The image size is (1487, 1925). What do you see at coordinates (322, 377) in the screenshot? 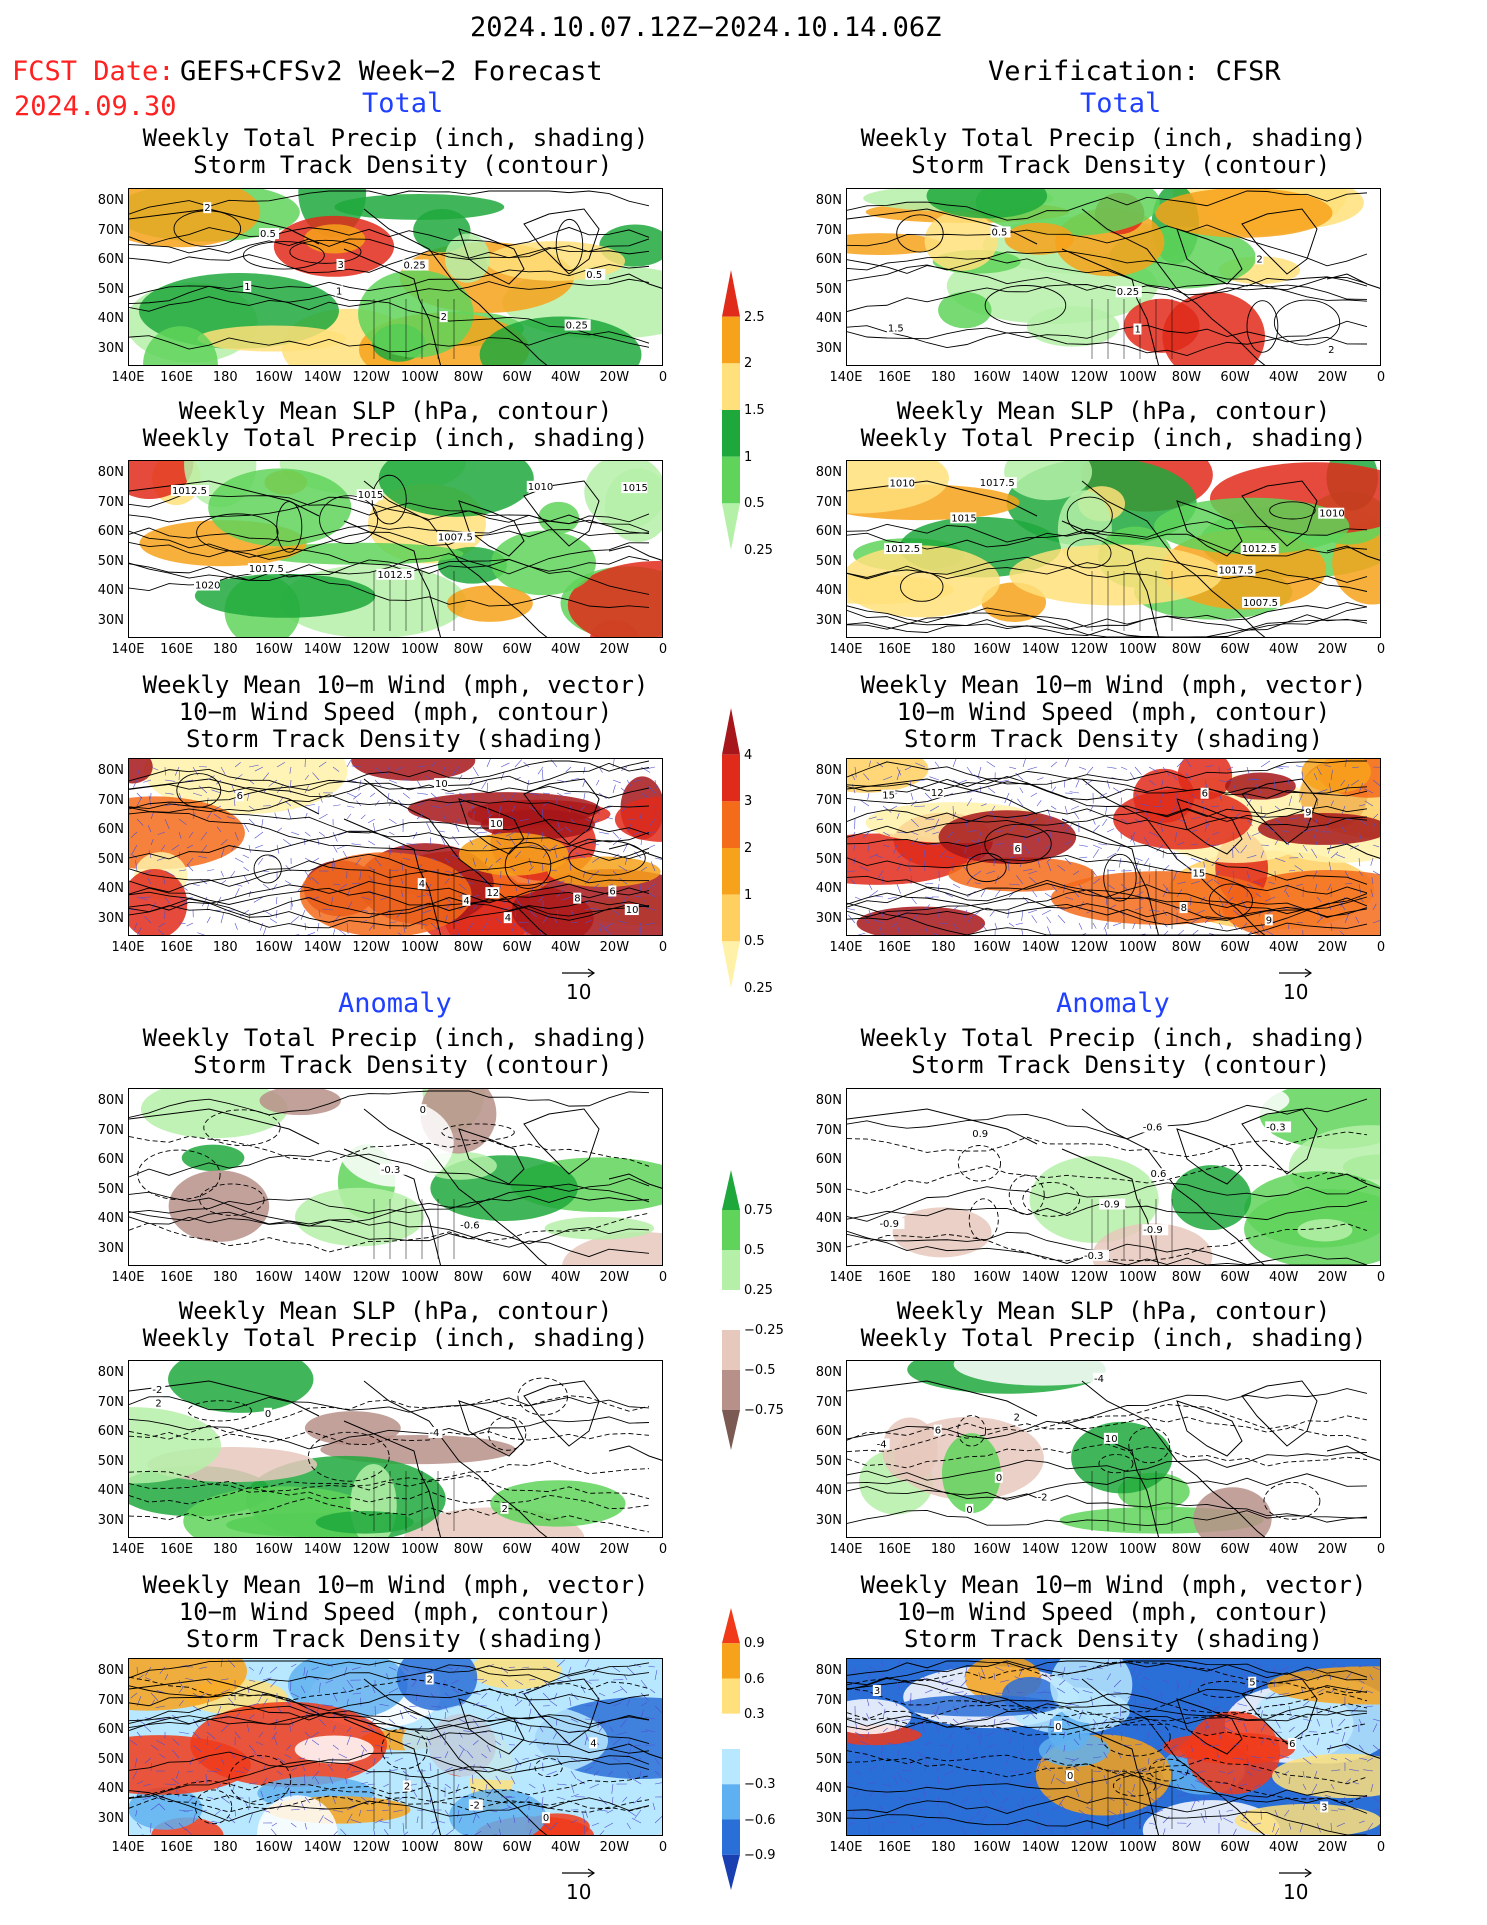
I see `lon-label: 140W` at bounding box center [322, 377].